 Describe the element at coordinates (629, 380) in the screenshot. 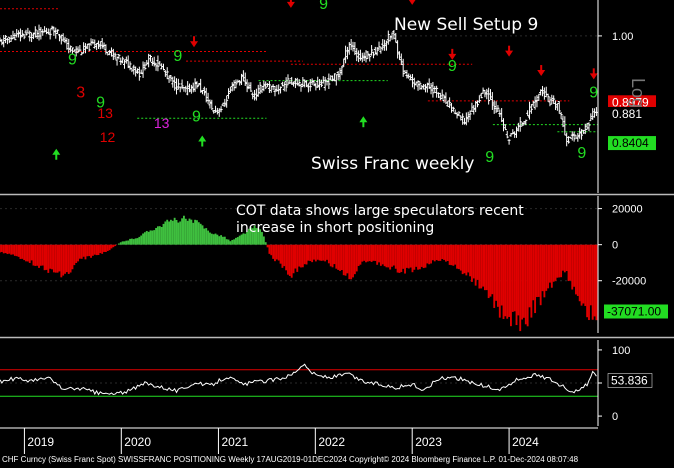

I see `rsi-last-value-label: 53.836` at that location.